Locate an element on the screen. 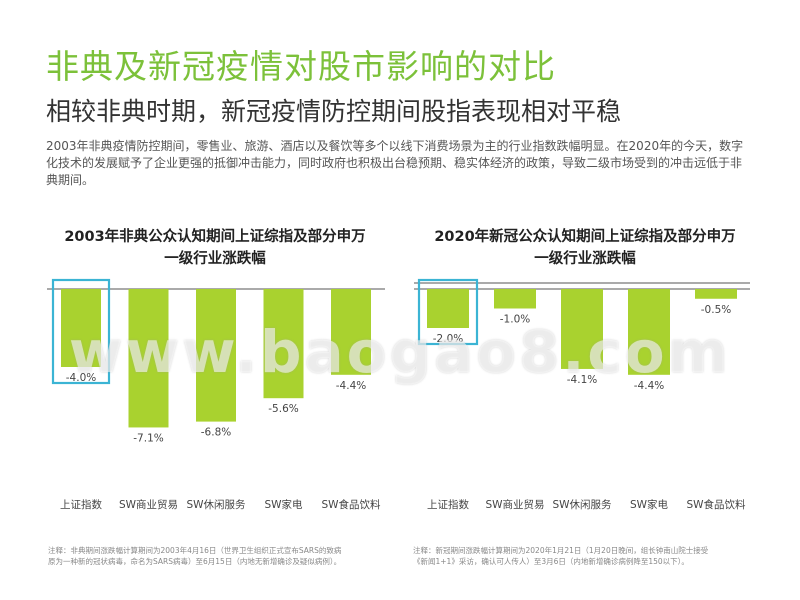 This screenshot has width=800, height=600. chart-2-title: 2020年新冠公众认知期间上证综指及部分申万 一级行业涨跌幅 is located at coordinates (585, 248).